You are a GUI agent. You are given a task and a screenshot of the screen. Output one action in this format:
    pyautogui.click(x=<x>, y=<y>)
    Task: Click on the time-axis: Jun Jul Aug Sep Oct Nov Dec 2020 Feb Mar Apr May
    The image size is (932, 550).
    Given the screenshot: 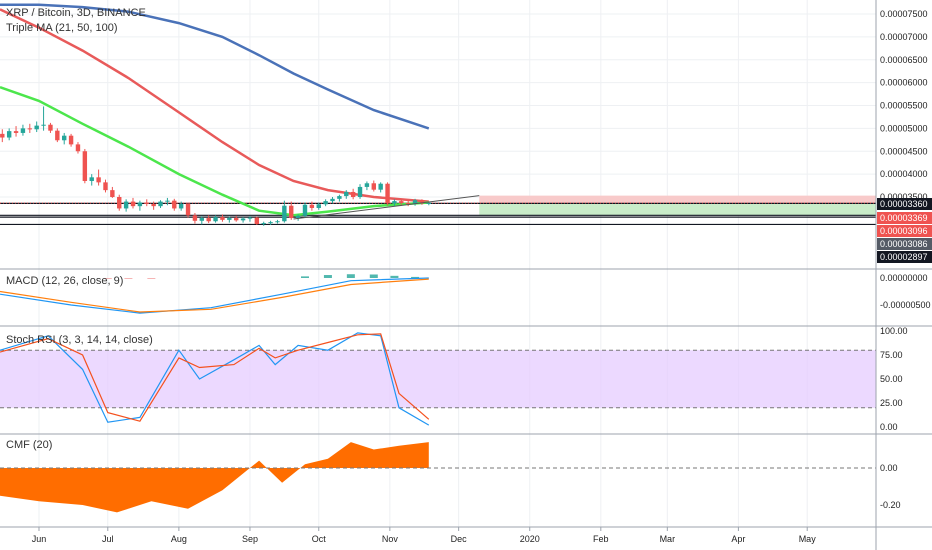 What is the action you would take?
    pyautogui.click(x=424, y=535)
    